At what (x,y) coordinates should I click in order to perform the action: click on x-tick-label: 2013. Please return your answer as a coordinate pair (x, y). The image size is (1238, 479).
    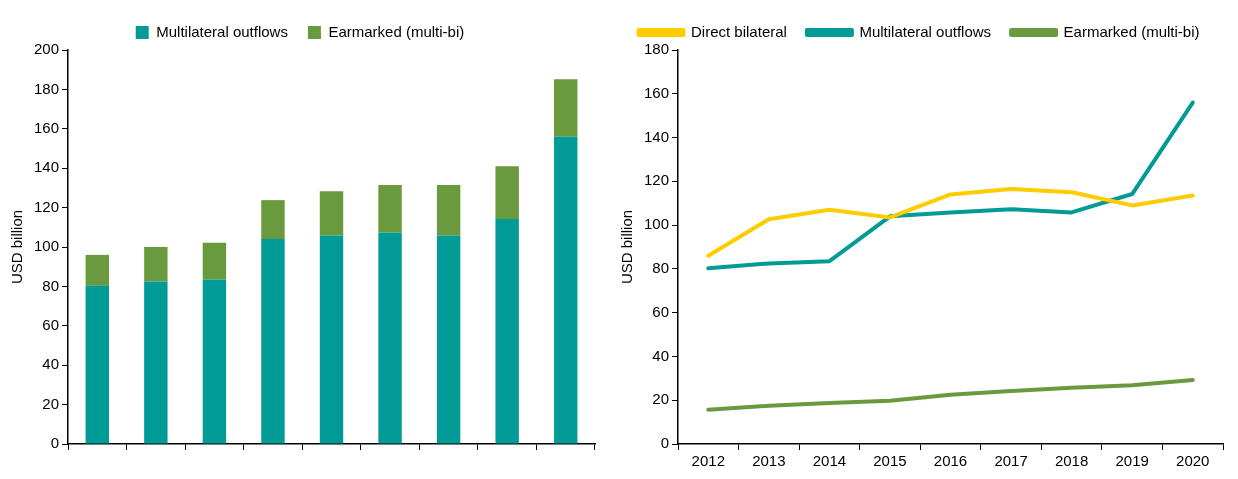
    Looking at the image, I should click on (769, 461).